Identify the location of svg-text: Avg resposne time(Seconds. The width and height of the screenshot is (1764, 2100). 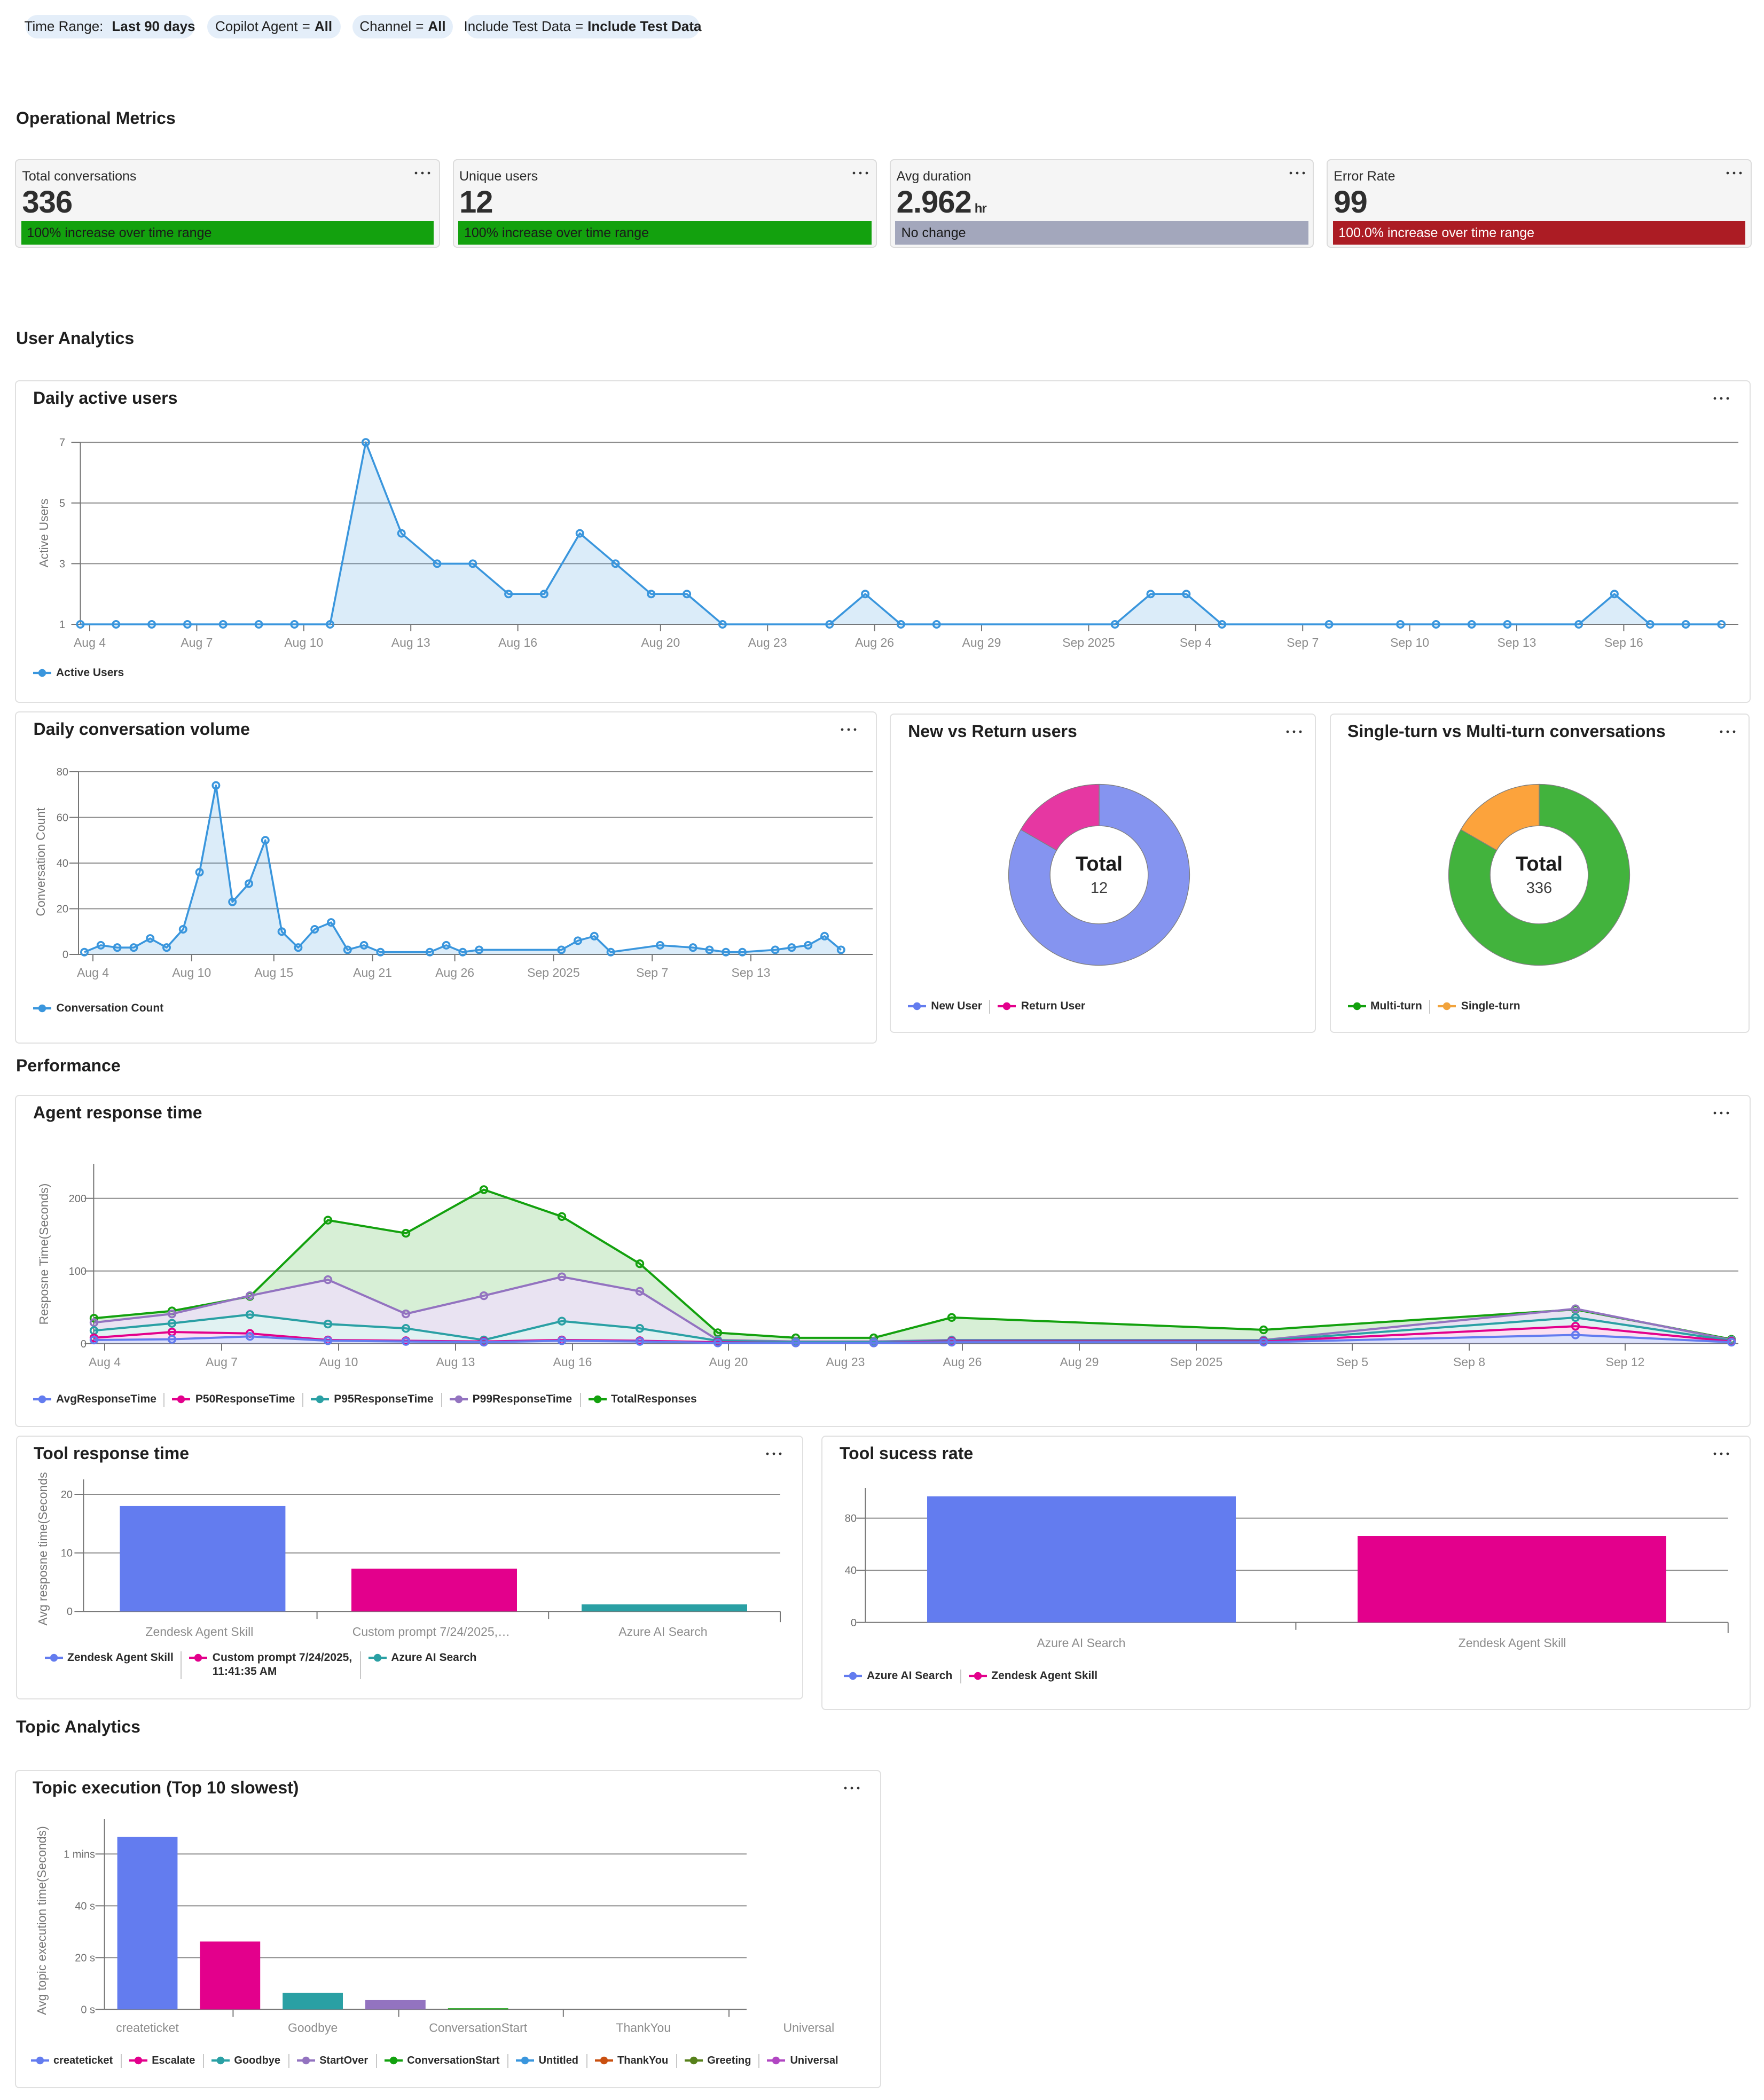
(42, 1548).